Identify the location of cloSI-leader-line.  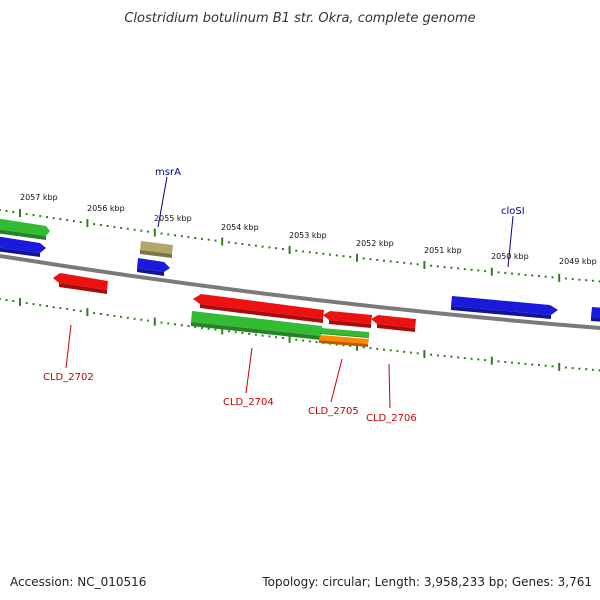
(510, 241).